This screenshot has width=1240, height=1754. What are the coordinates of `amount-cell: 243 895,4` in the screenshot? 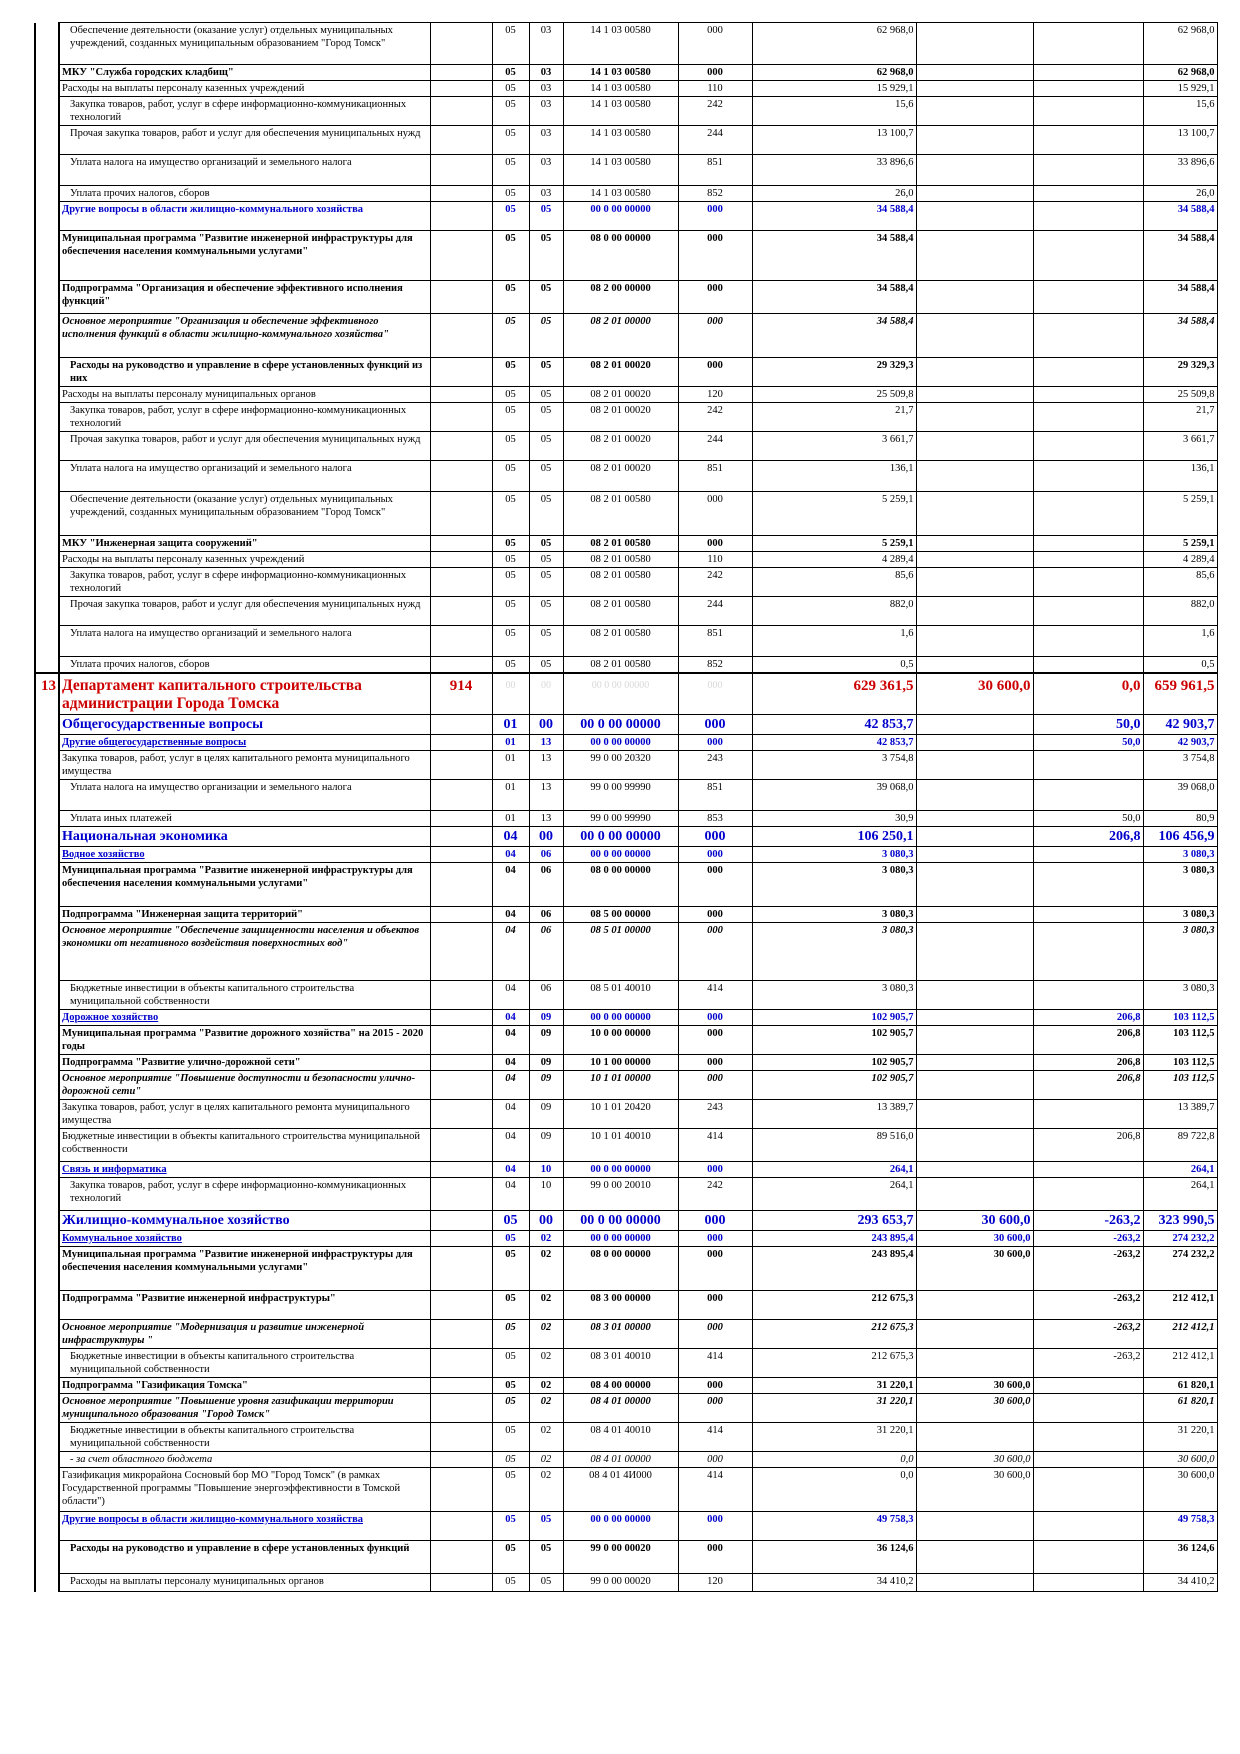 It's located at (834, 1238).